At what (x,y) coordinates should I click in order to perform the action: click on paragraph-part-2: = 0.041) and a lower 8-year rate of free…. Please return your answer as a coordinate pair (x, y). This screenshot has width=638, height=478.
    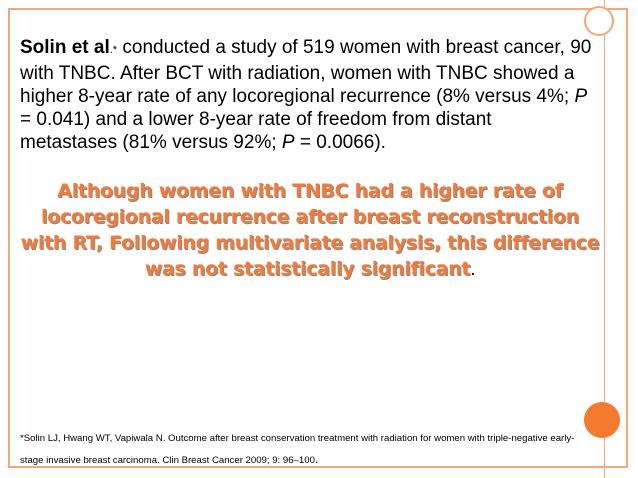
    Looking at the image, I should click on (256, 131).